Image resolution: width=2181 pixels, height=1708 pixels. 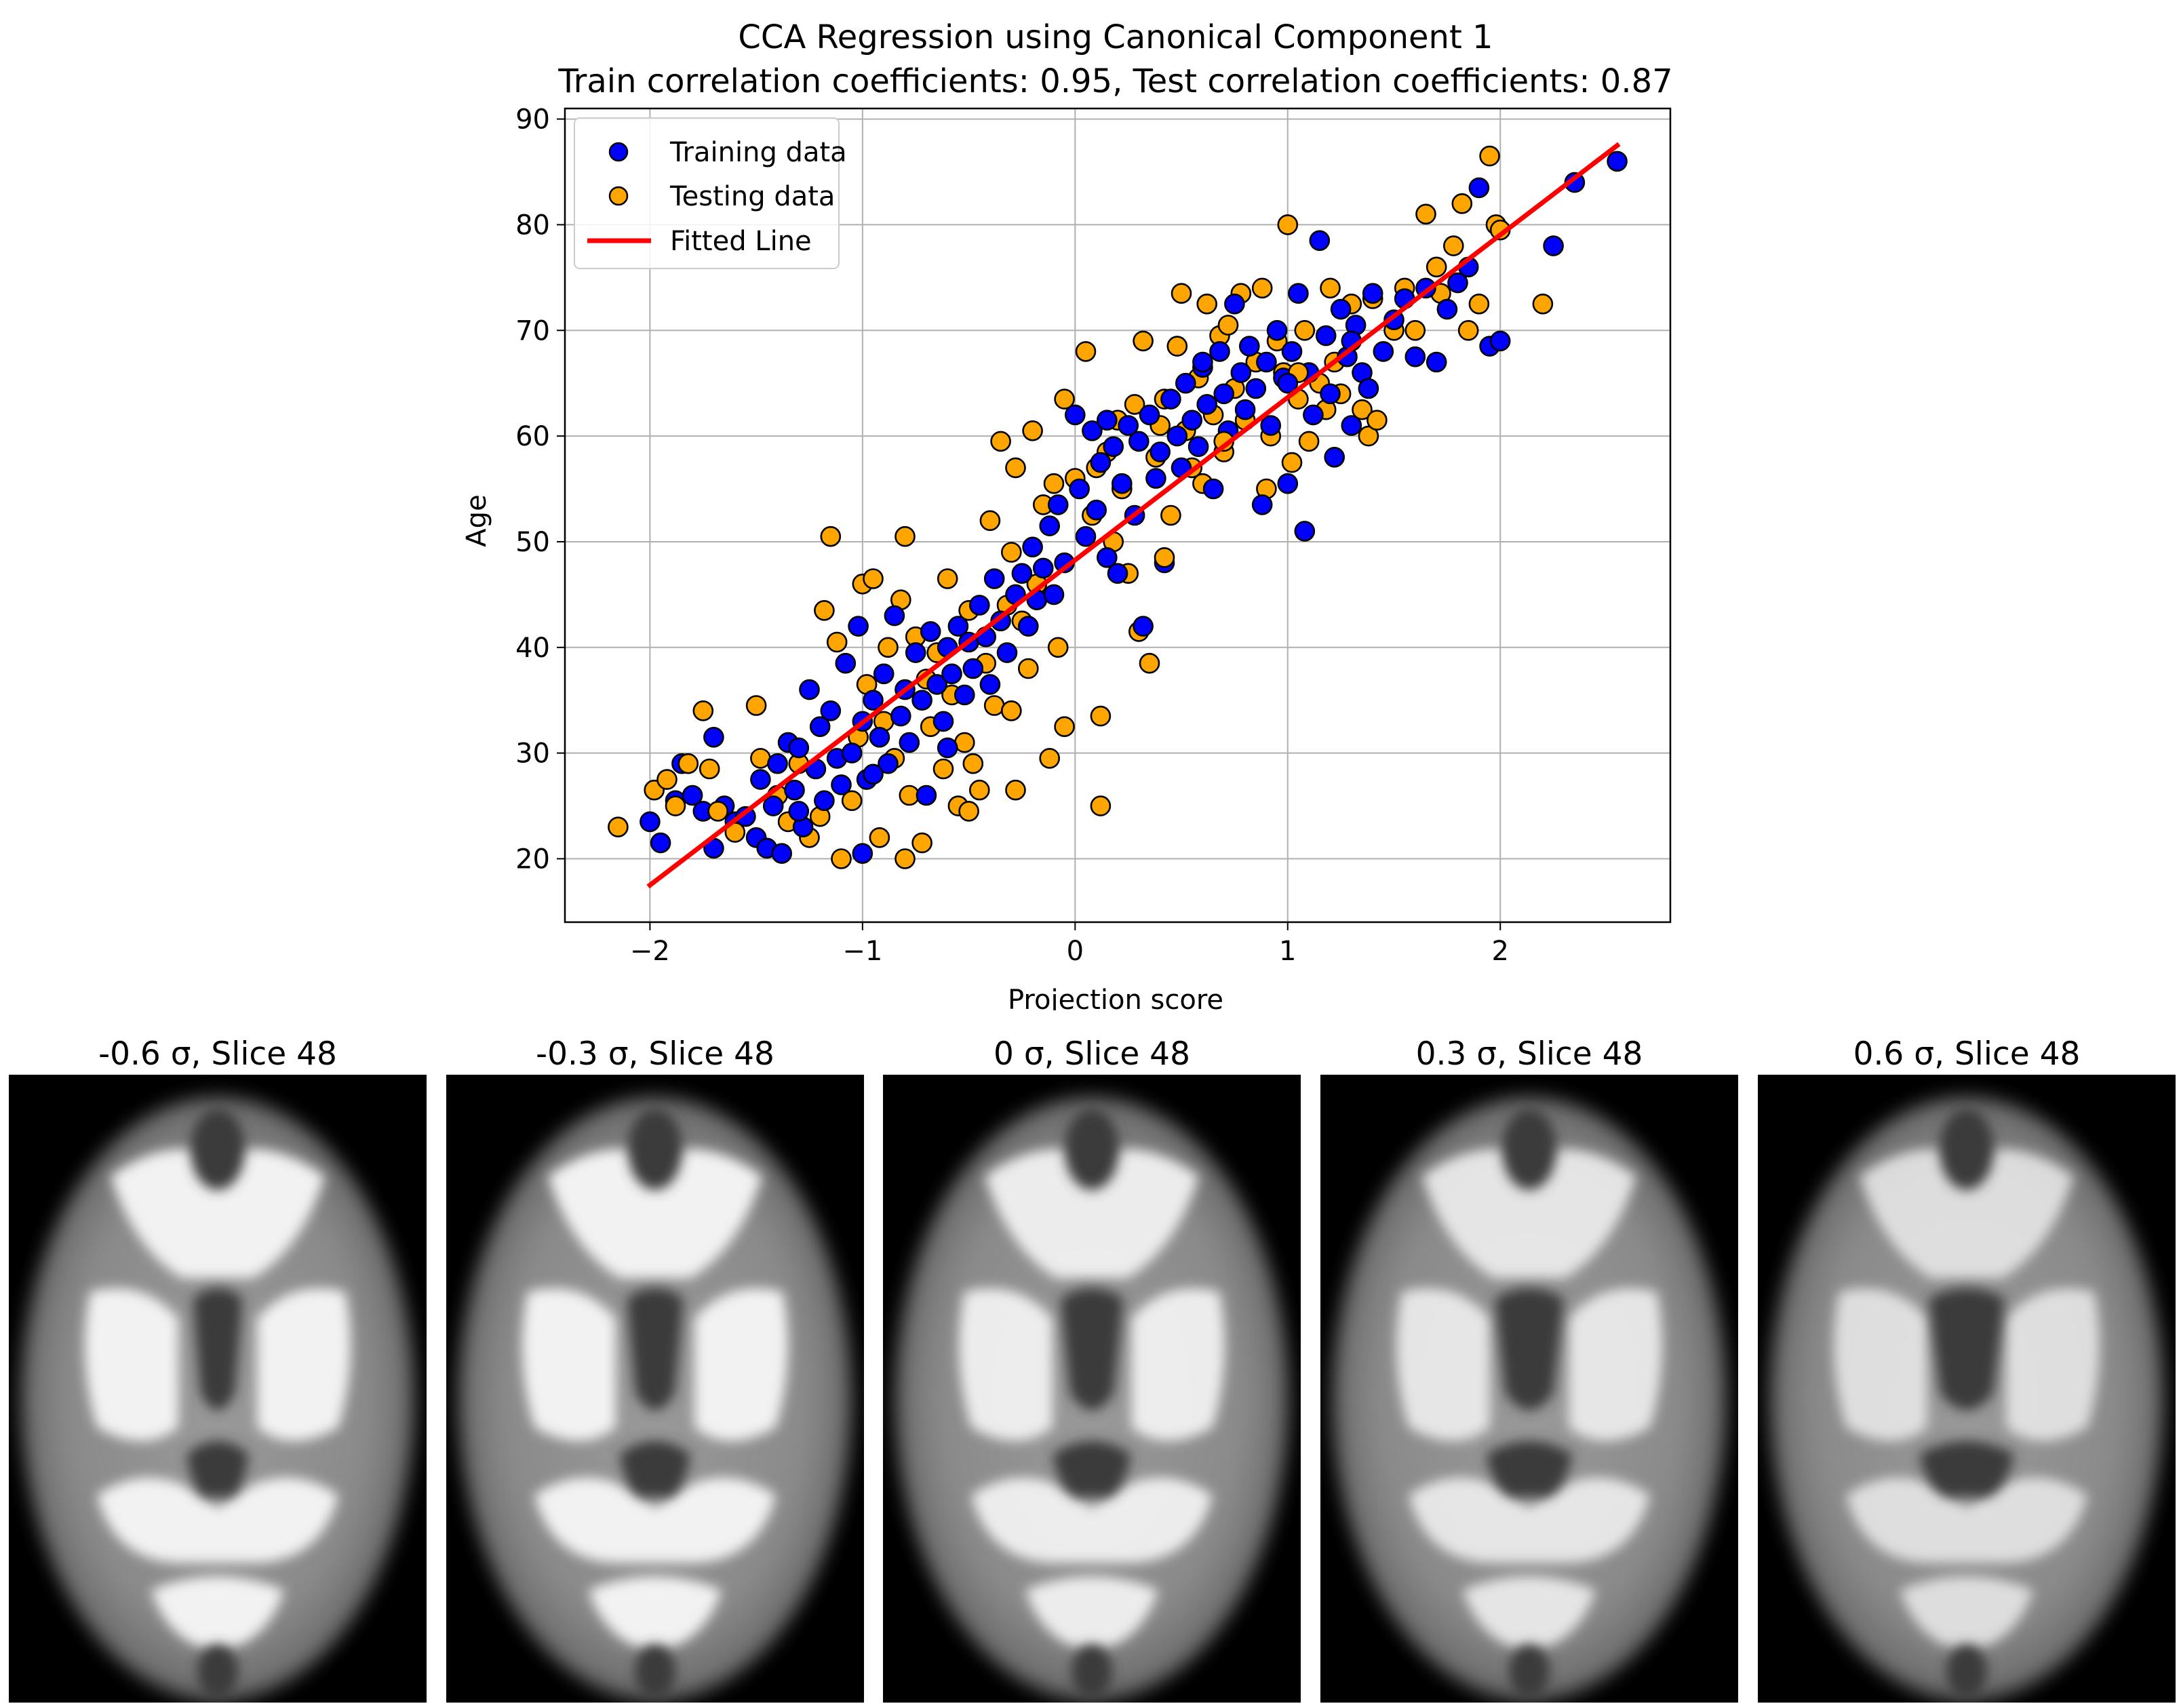 What do you see at coordinates (1287, 951) in the screenshot?
I see `x-tick-label: 1` at bounding box center [1287, 951].